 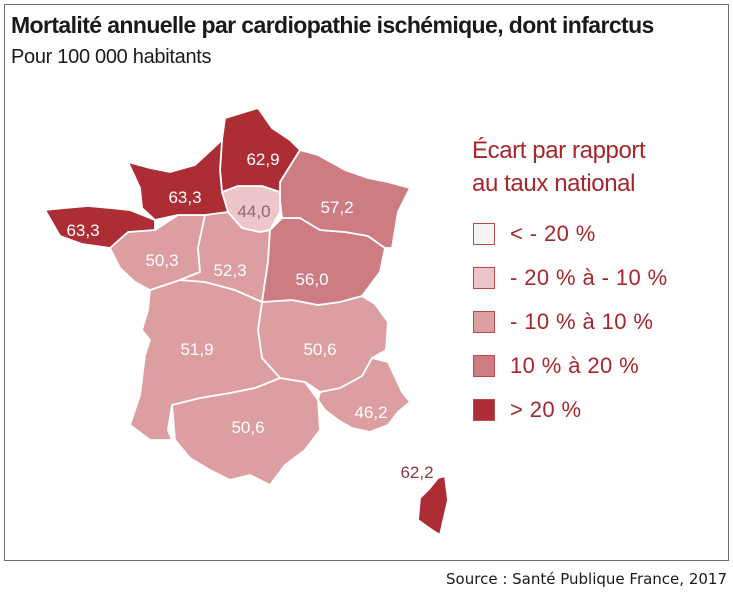 I want to click on legend-label: - 10 % à 10 %, so click(x=582, y=321).